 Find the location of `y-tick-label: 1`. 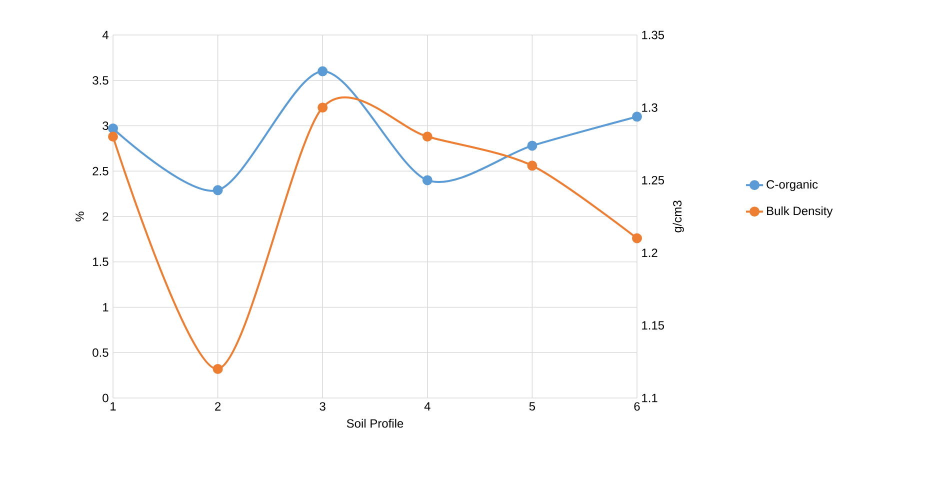

y-tick-label: 1 is located at coordinates (105, 307).